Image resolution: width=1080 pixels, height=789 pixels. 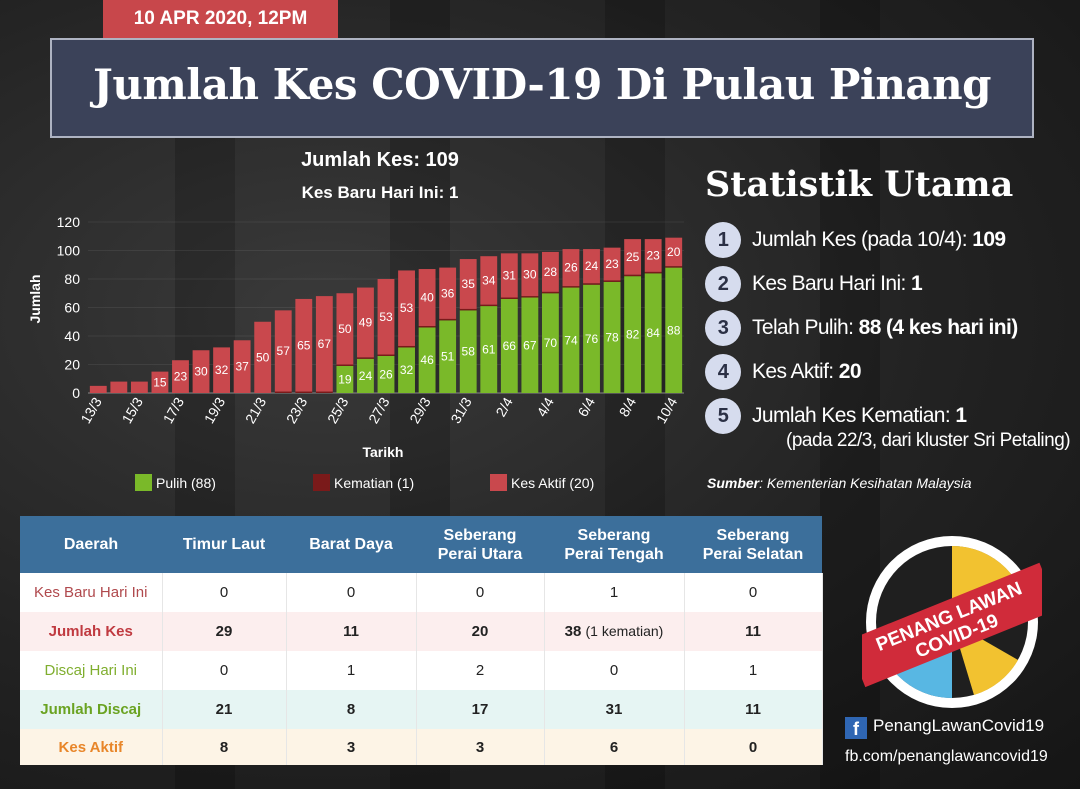 I want to click on facebook-page-name: PenangLawanCovid19, so click(x=959, y=725).